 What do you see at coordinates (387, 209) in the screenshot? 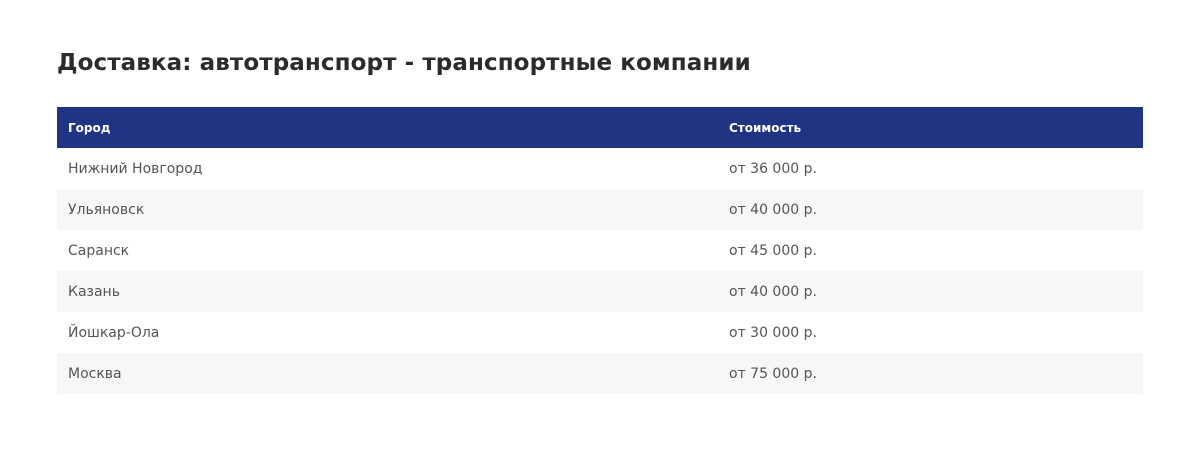
I see `city-cell: Ульяновск` at bounding box center [387, 209].